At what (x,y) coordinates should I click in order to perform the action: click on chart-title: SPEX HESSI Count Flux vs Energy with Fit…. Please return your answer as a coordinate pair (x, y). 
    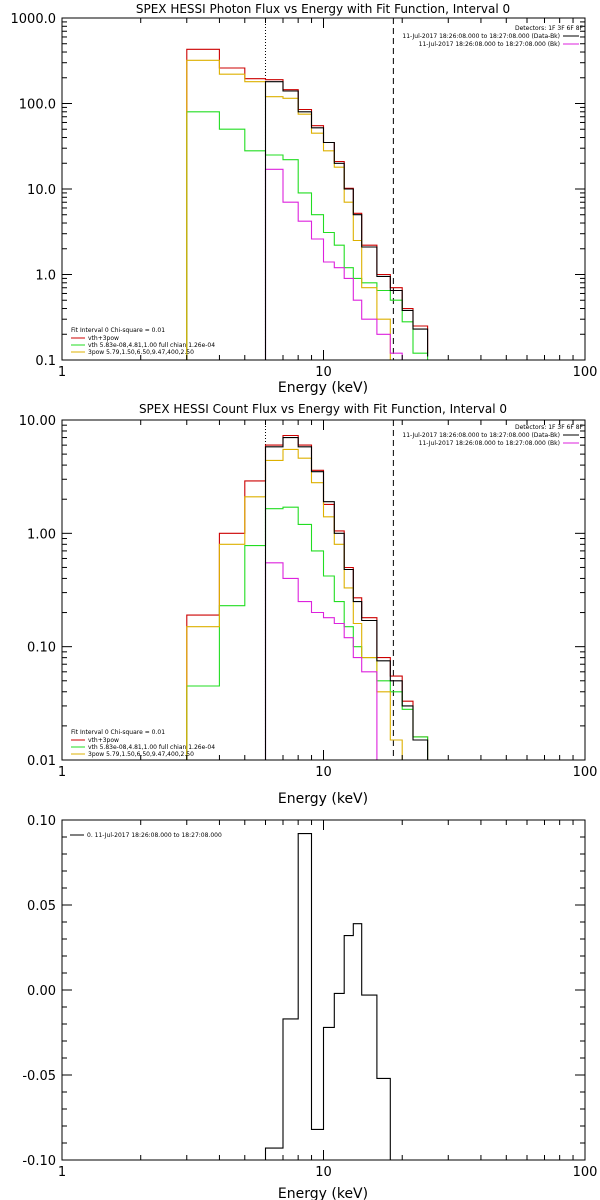
    Looking at the image, I should click on (323, 409).